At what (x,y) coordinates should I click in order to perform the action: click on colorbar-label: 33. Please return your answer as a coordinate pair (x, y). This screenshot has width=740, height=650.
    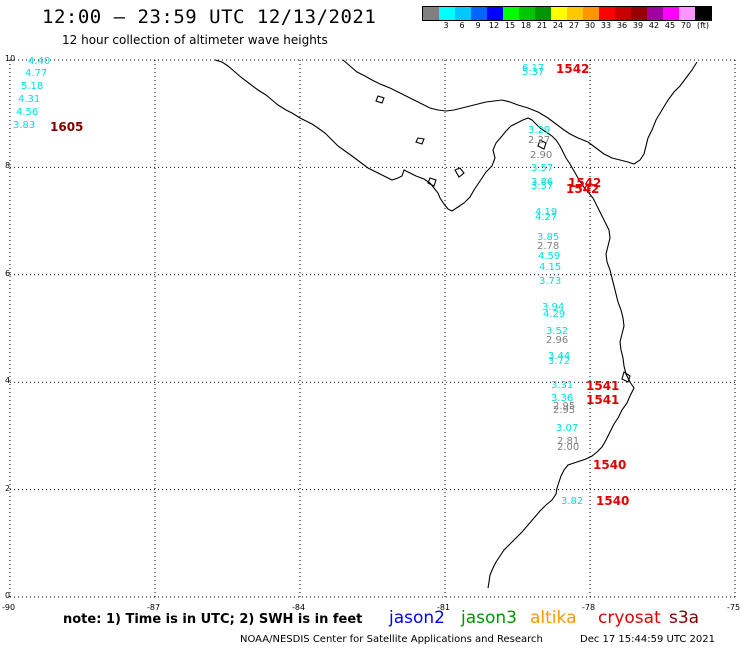
    Looking at the image, I should click on (606, 25).